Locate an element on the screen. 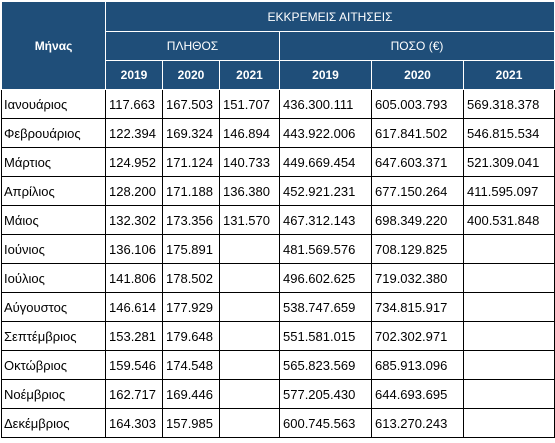 The image size is (555, 443). count-2020-cell: 171.188 is located at coordinates (191, 191).